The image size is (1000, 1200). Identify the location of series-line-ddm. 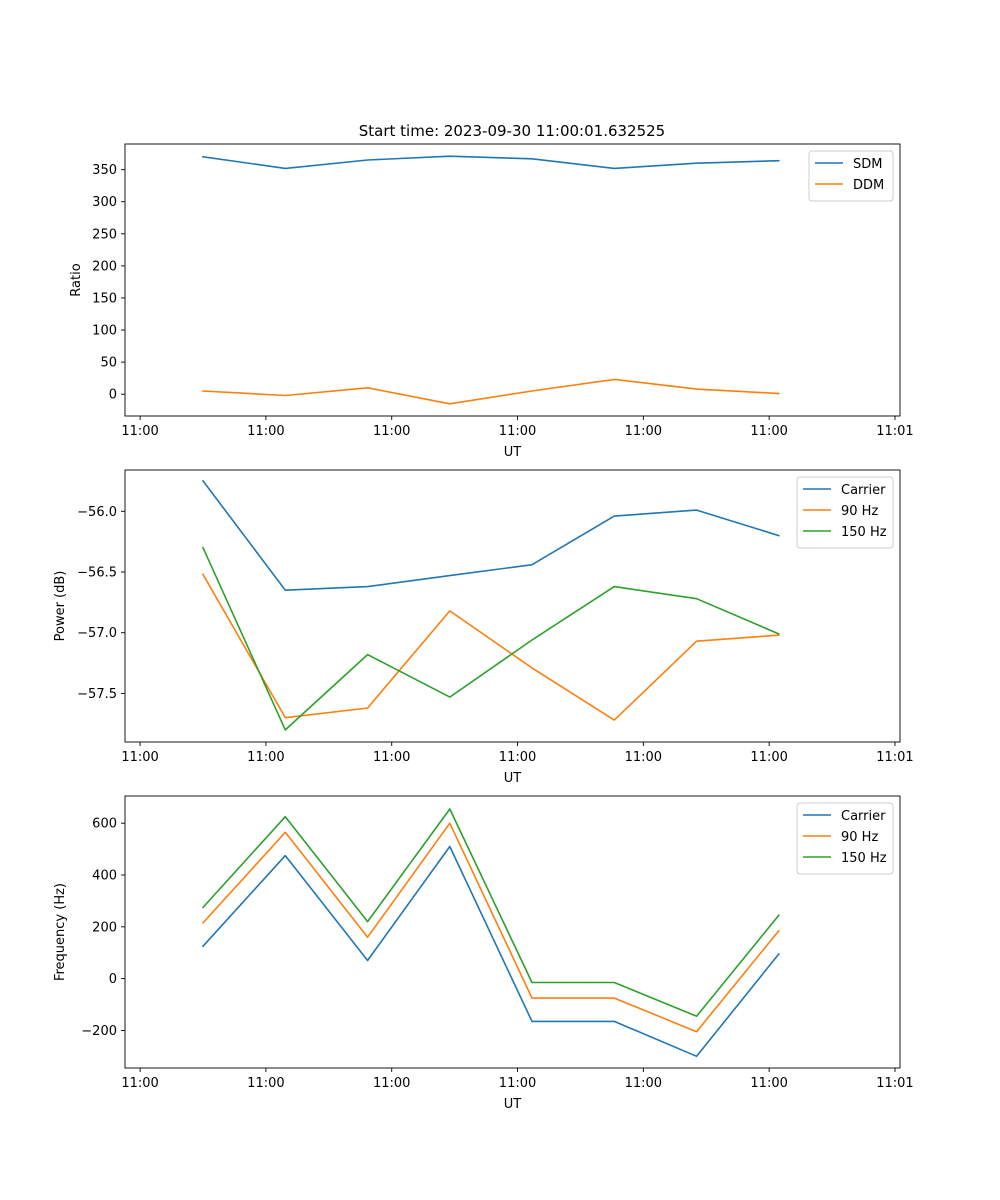
(491, 391).